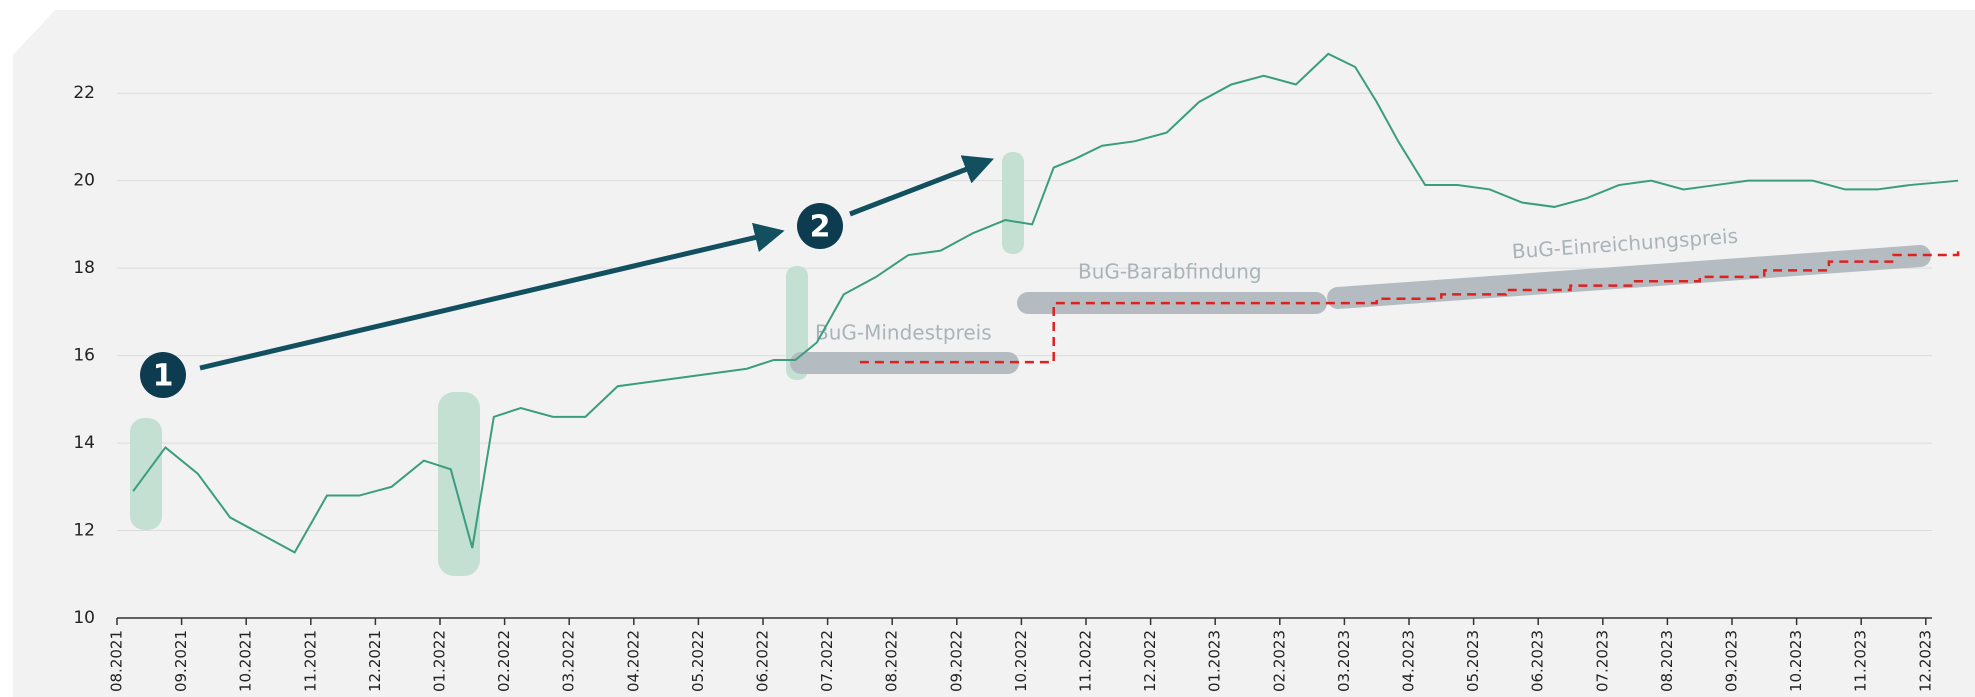  Describe the element at coordinates (569, 661) in the screenshot. I see `x-tick-label: 03.2022` at that location.